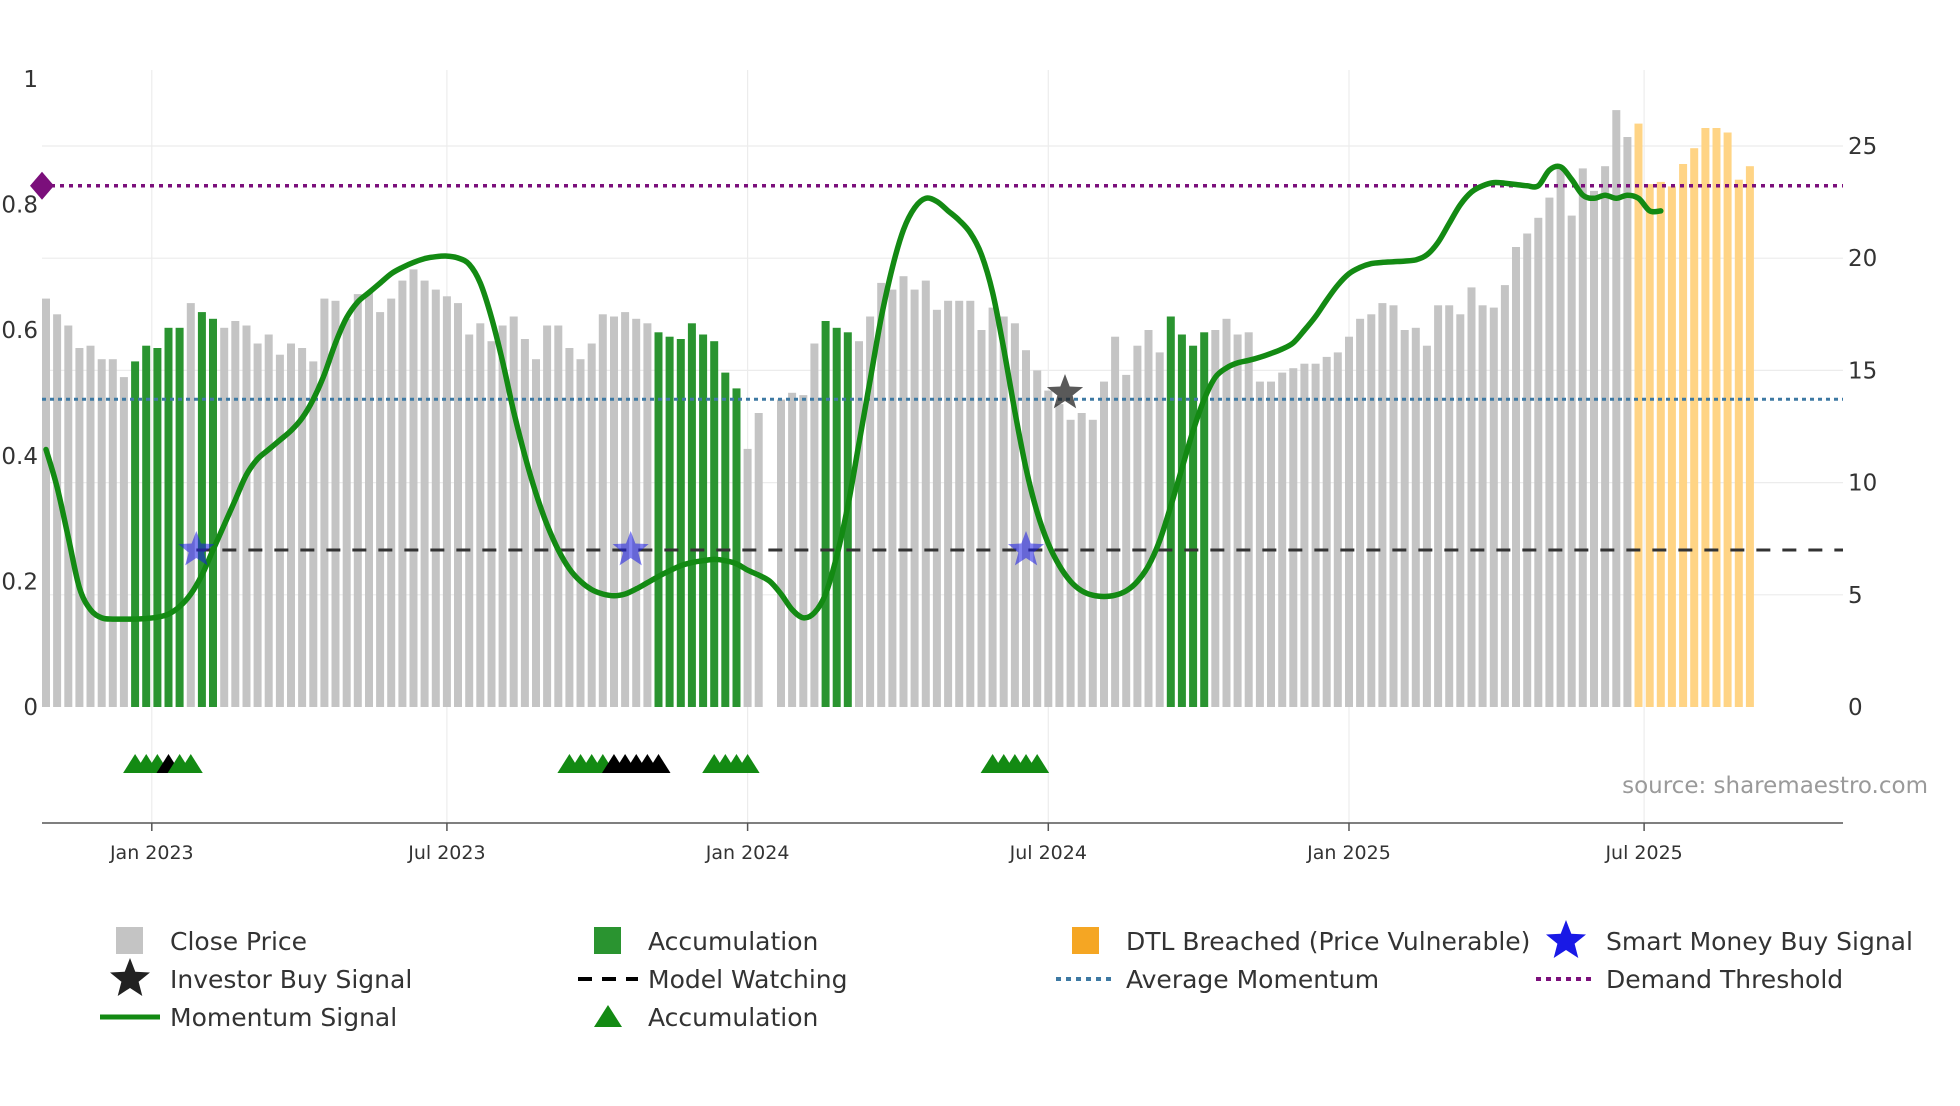  What do you see at coordinates (1775, 786) in the screenshot?
I see `source-label: source: sharemaestro.com` at bounding box center [1775, 786].